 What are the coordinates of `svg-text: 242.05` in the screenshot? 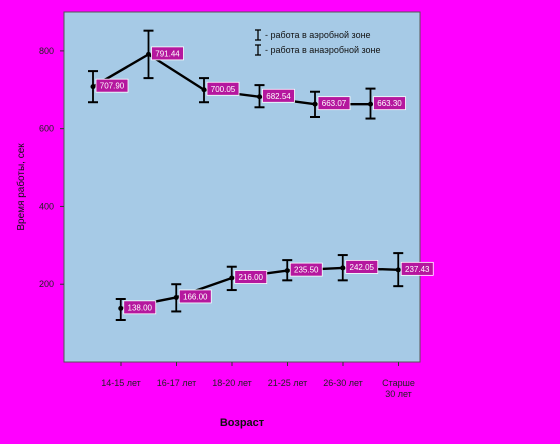 It's located at (362, 267).